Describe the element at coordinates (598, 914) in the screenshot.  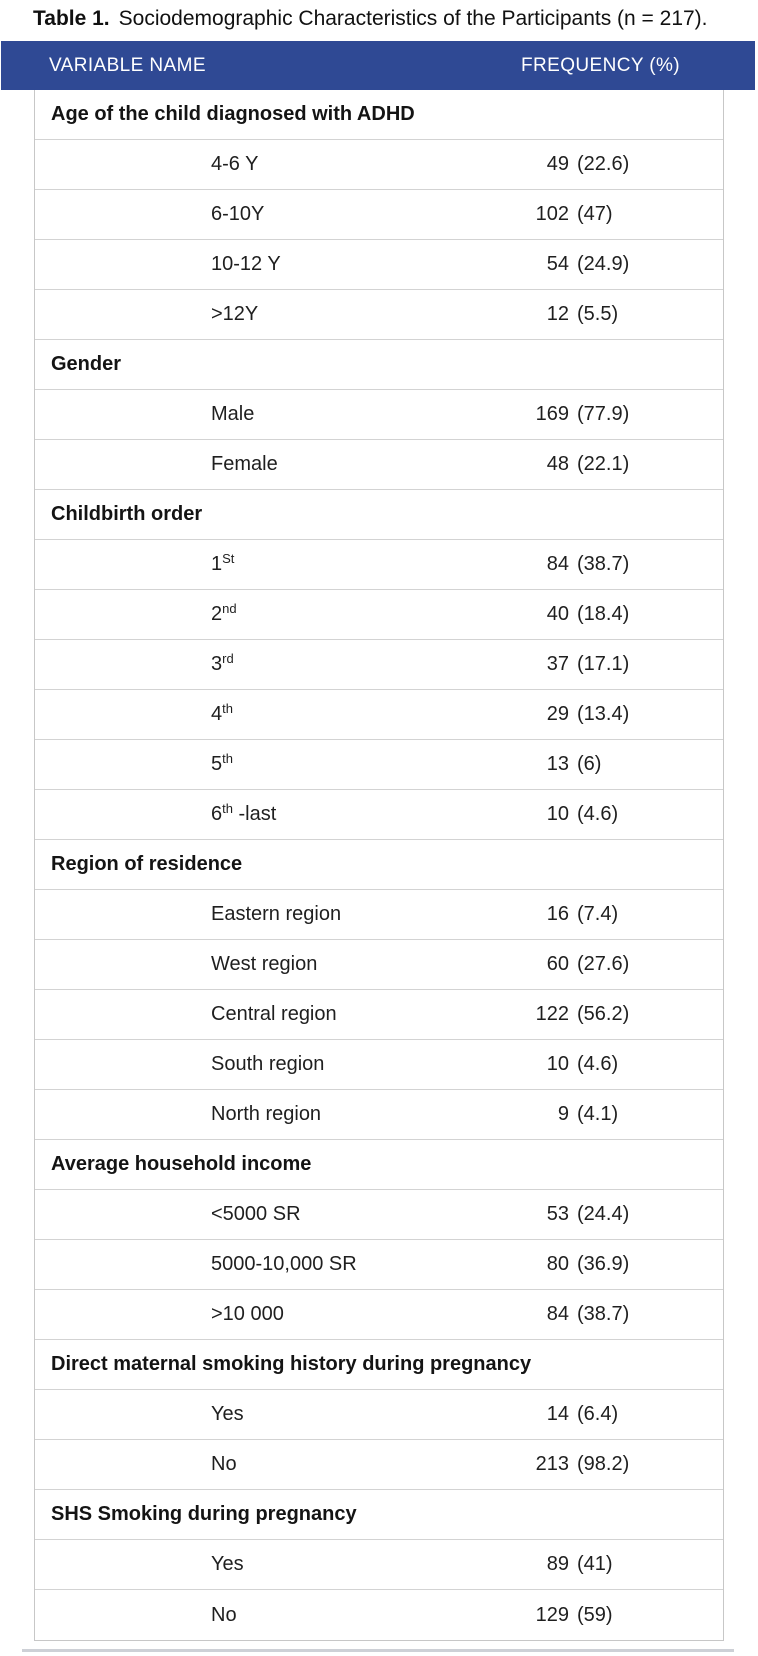
I see `frequency-cell: 16 (7.4)` at that location.